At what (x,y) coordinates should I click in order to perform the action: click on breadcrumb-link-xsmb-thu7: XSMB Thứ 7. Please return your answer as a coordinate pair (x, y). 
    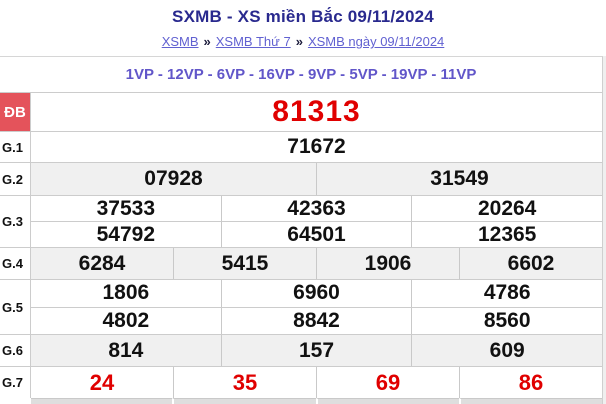
    Looking at the image, I should click on (253, 41).